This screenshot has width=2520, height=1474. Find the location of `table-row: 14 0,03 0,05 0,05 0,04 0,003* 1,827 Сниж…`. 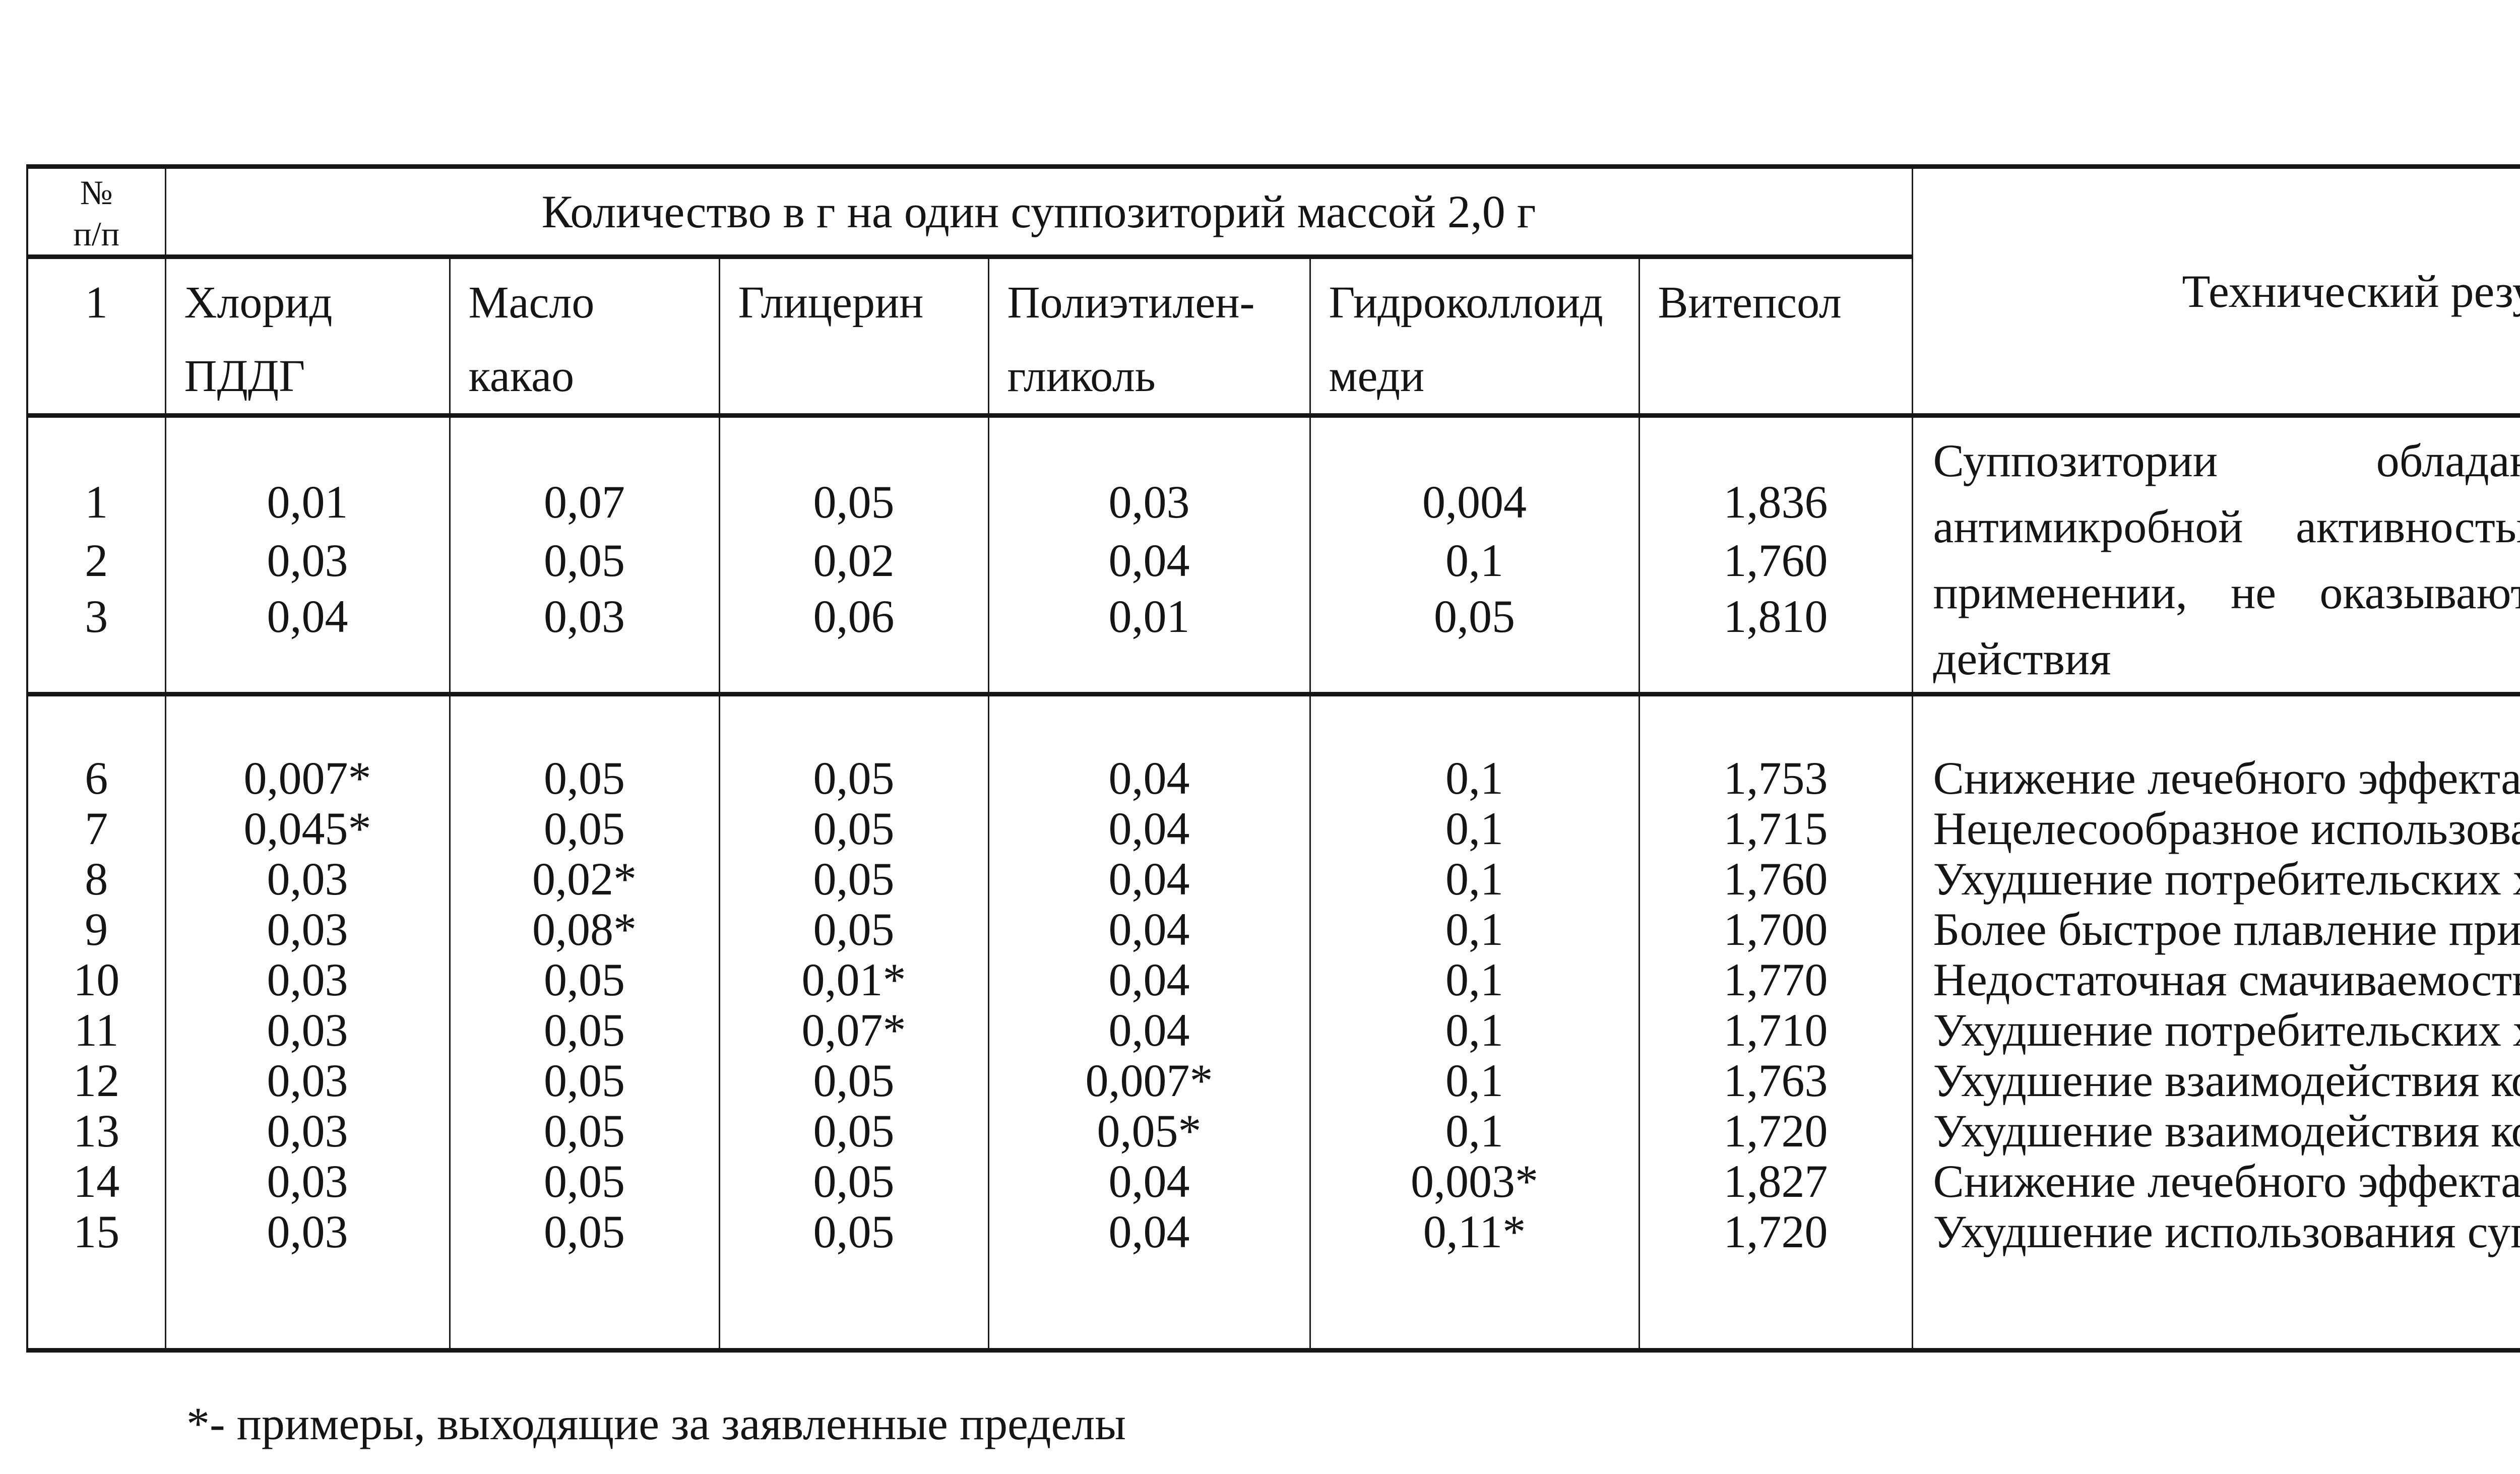

table-row: 14 0,03 0,05 0,05 0,04 0,003* 1,827 Сниж… is located at coordinates (1273, 1181).